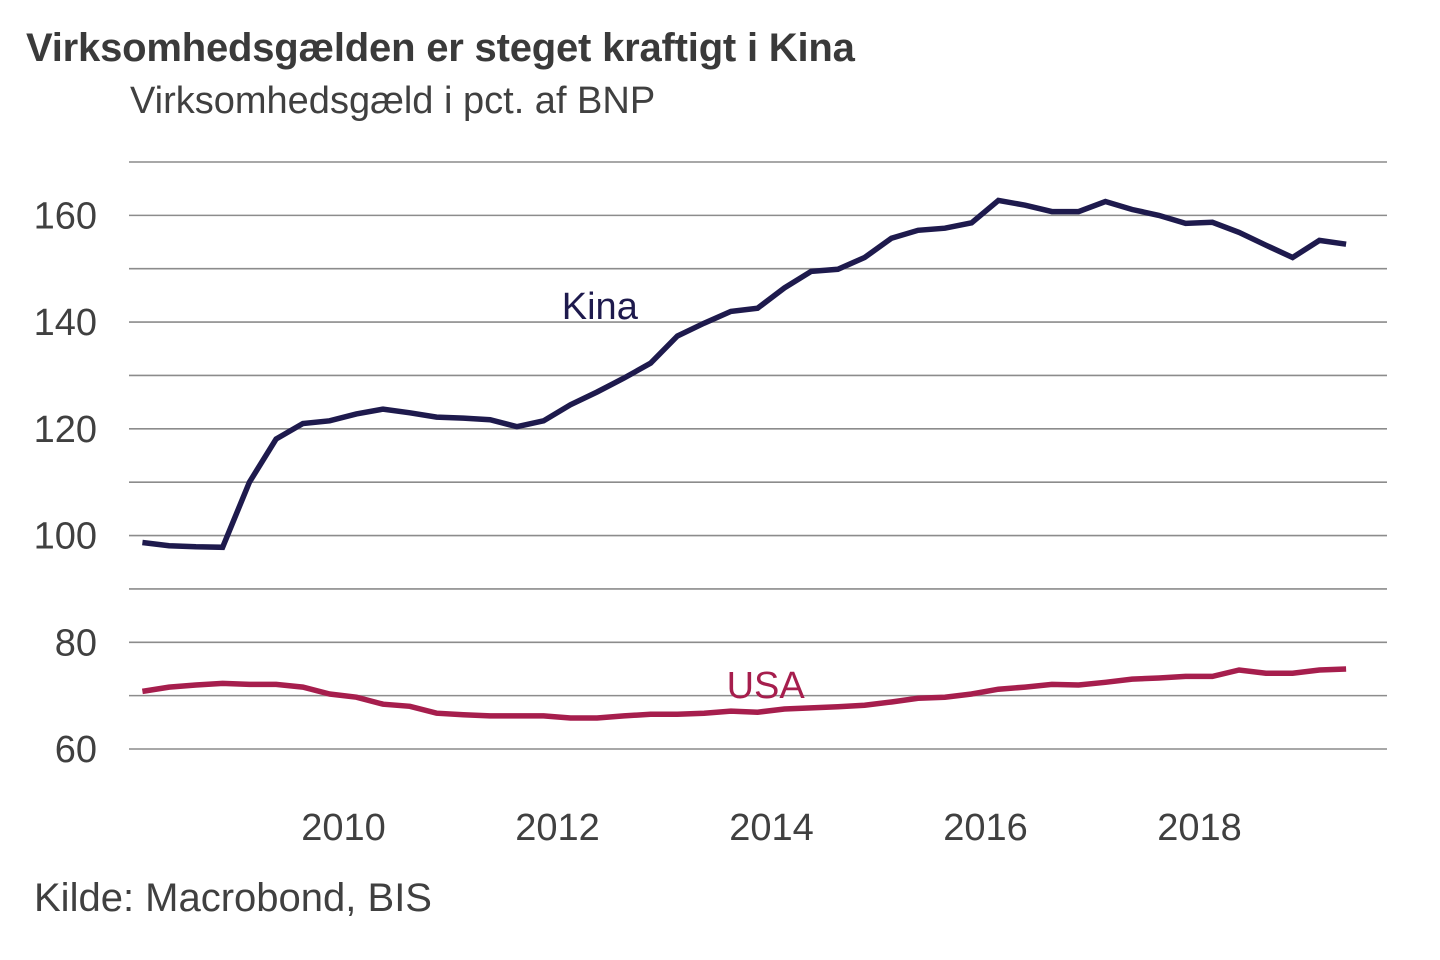 This screenshot has height=960, width=1440. I want to click on y-tick-label: 100, so click(65, 537).